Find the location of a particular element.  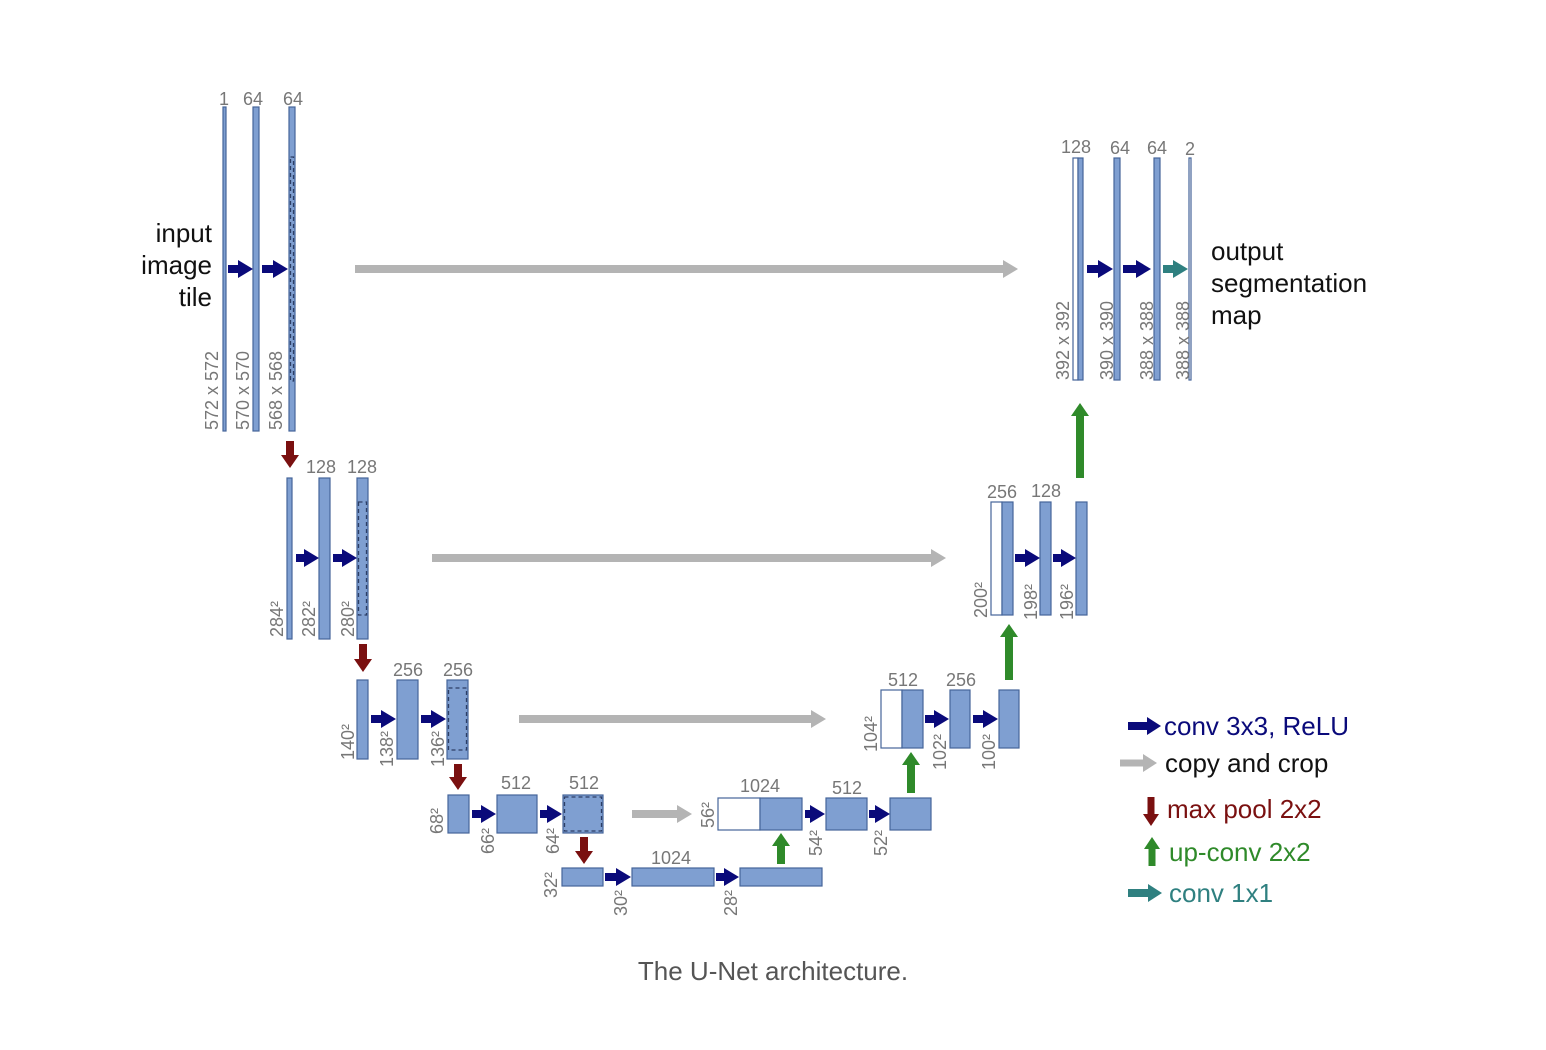

level-4-size-label: 66² is located at coordinates (488, 841).